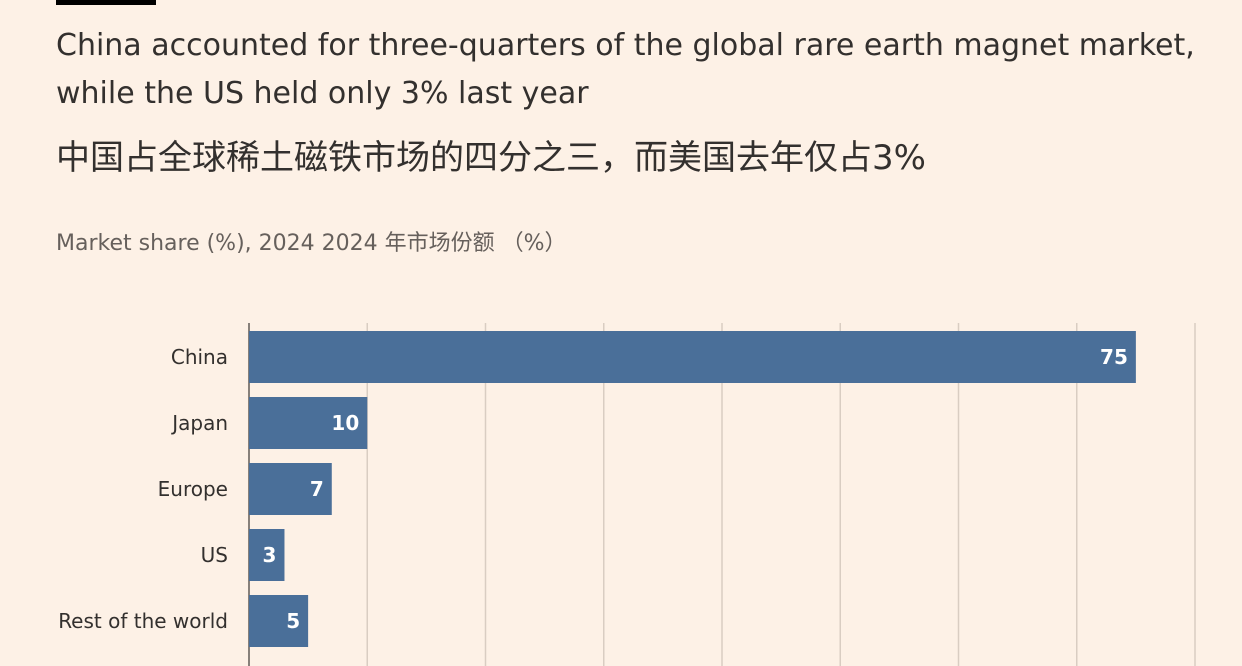 This screenshot has width=1242, height=666. What do you see at coordinates (214, 555) in the screenshot?
I see `category-label: US` at bounding box center [214, 555].